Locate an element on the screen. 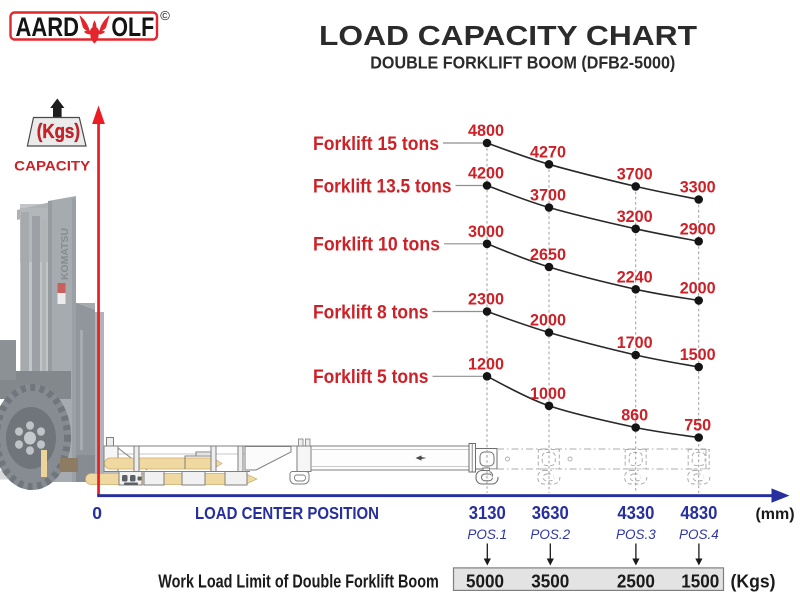  svg-text: 3130 is located at coordinates (487, 513).